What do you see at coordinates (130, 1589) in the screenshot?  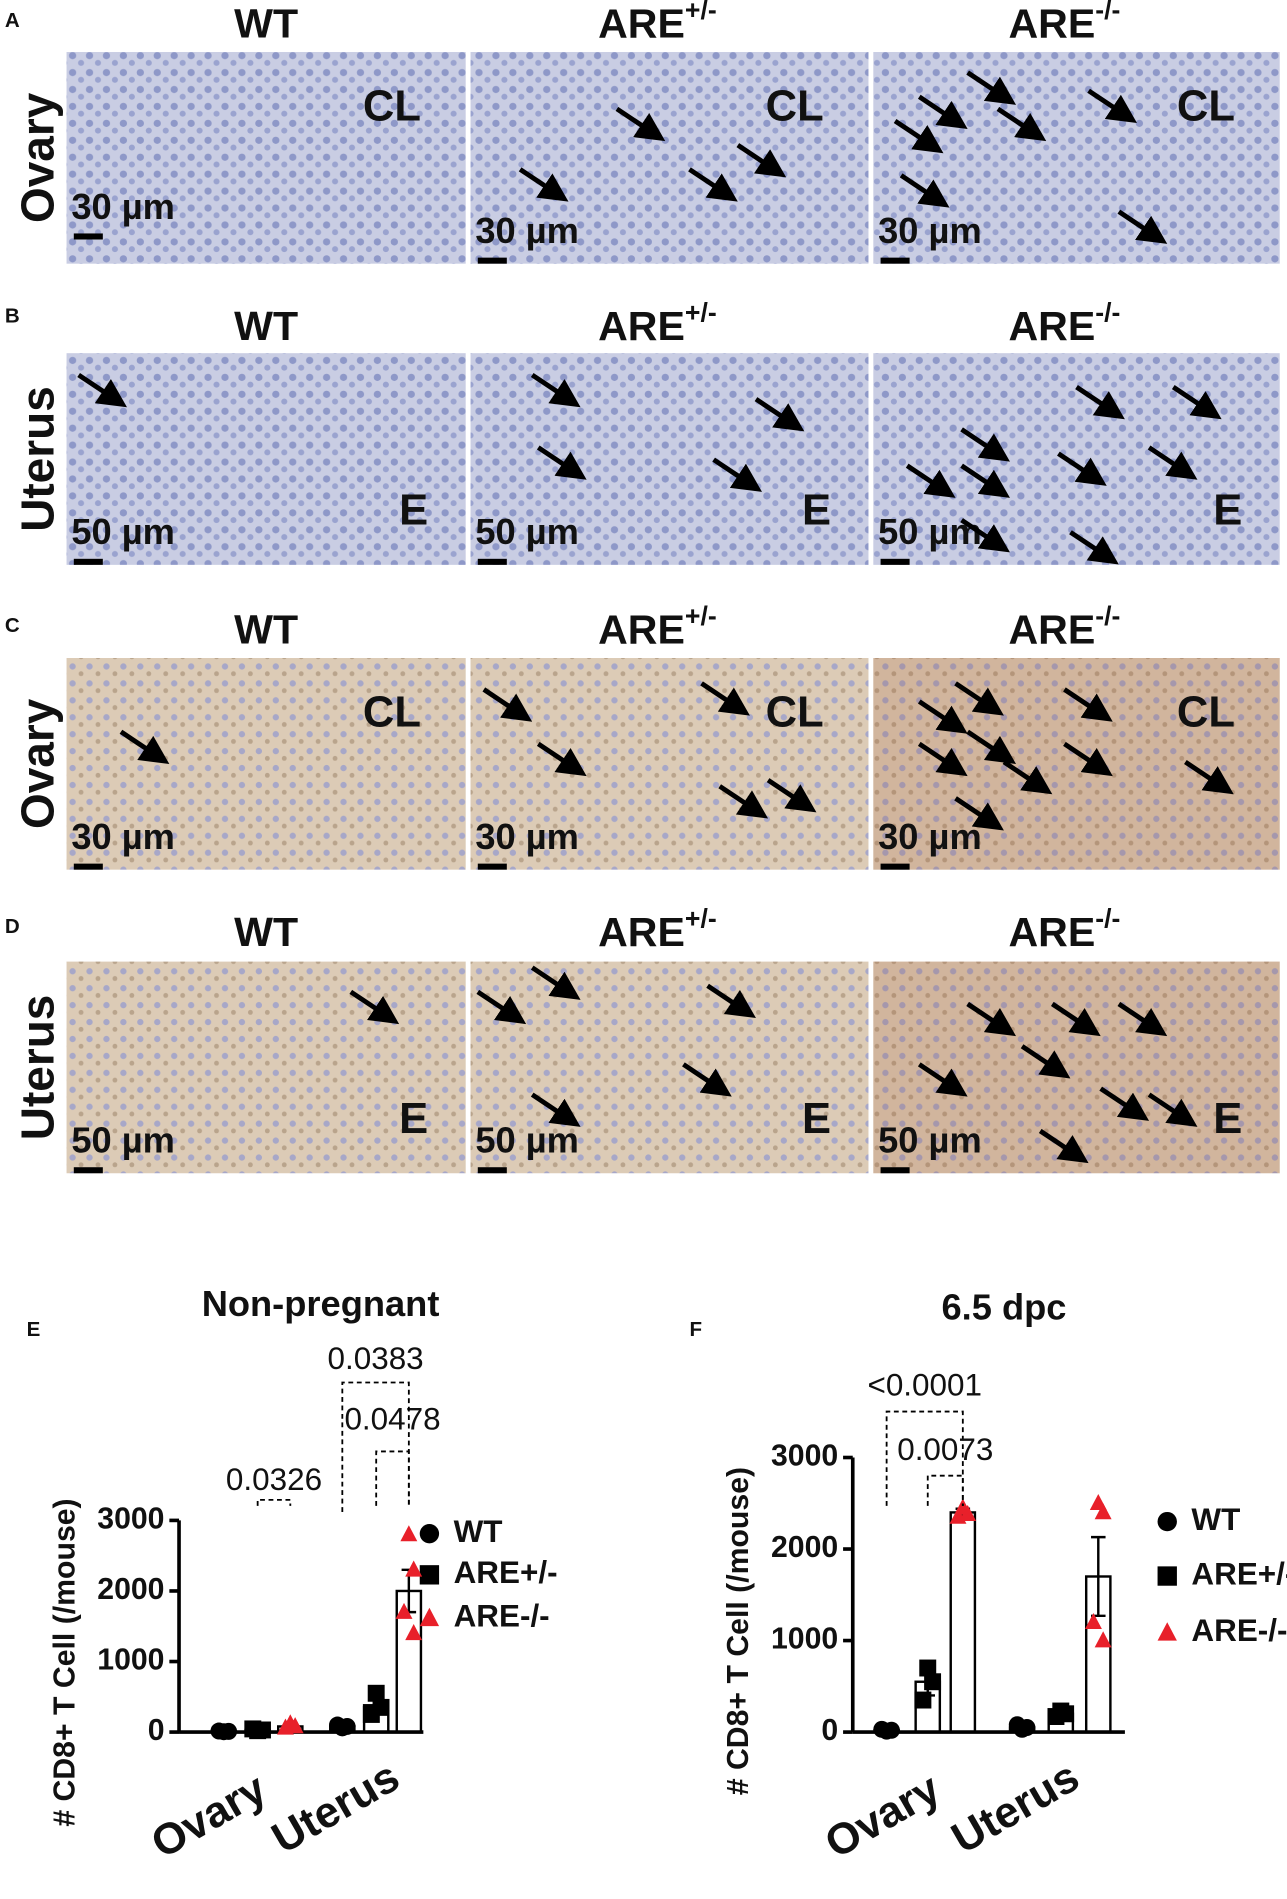 I see `y-tick-label: 2000` at bounding box center [130, 1589].